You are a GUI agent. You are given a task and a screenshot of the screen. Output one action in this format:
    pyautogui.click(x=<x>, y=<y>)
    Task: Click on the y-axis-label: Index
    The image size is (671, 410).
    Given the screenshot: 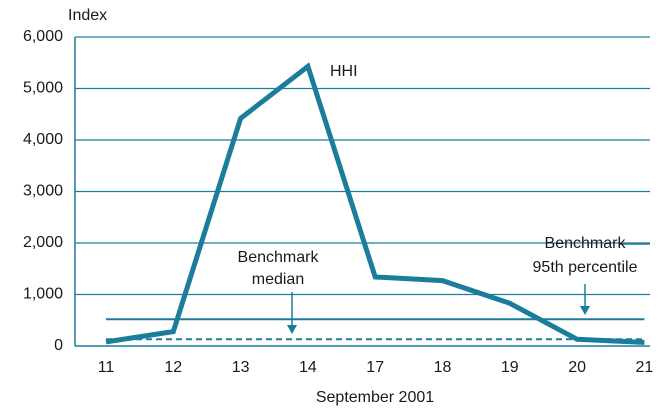 What is the action you would take?
    pyautogui.click(x=87, y=15)
    